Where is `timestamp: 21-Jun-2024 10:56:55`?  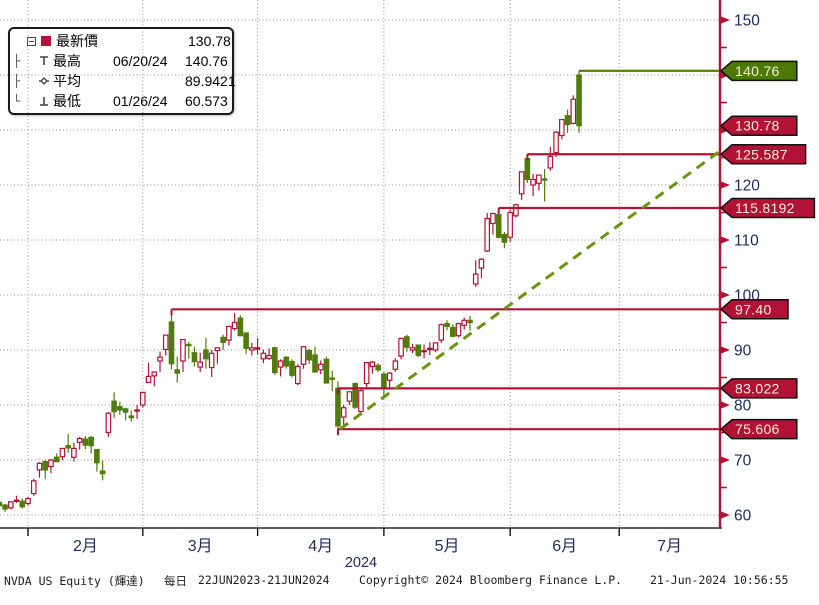
timestamp: 21-Jun-2024 10:56:55 is located at coordinates (719, 580).